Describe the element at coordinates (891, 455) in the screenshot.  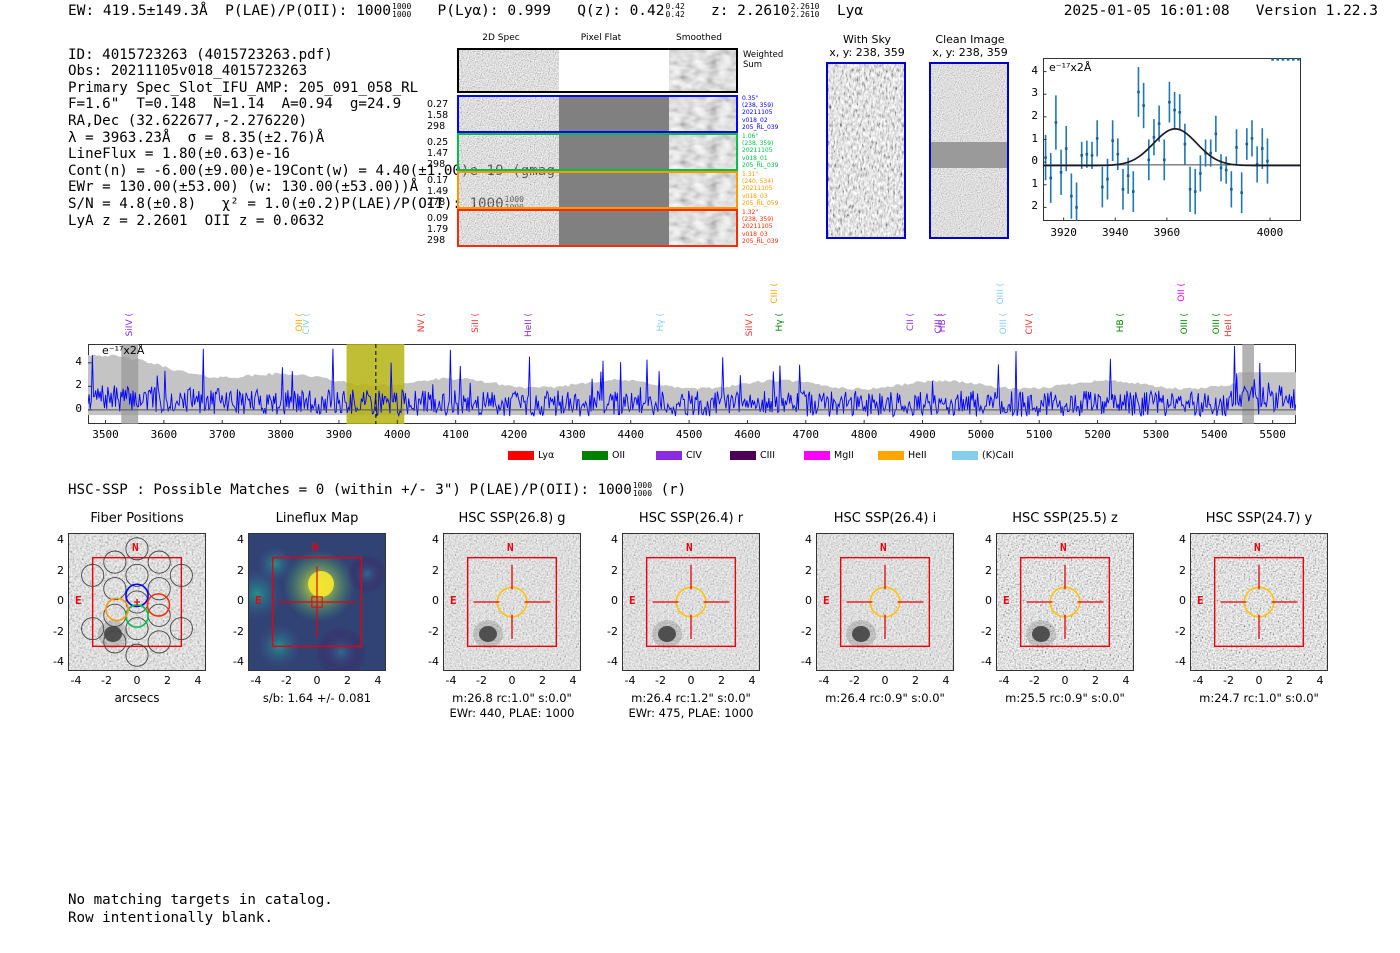
I see `legend-swatch-HeII` at that location.